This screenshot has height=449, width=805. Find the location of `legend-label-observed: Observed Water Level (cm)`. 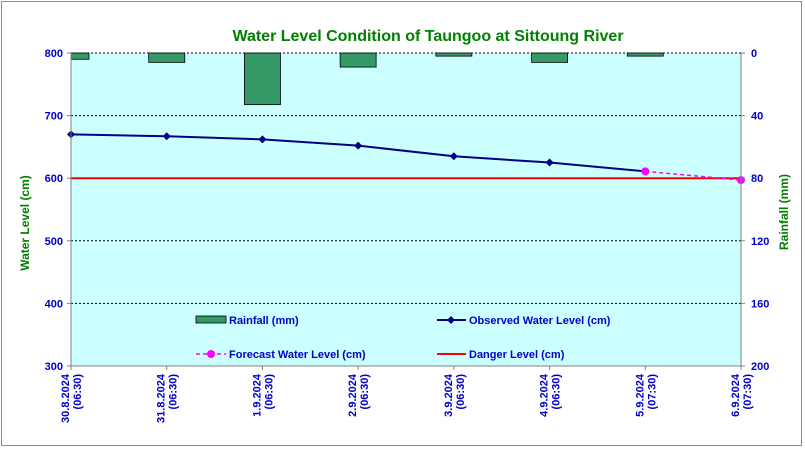

legend-label-observed: Observed Water Level (cm) is located at coordinates (540, 321).